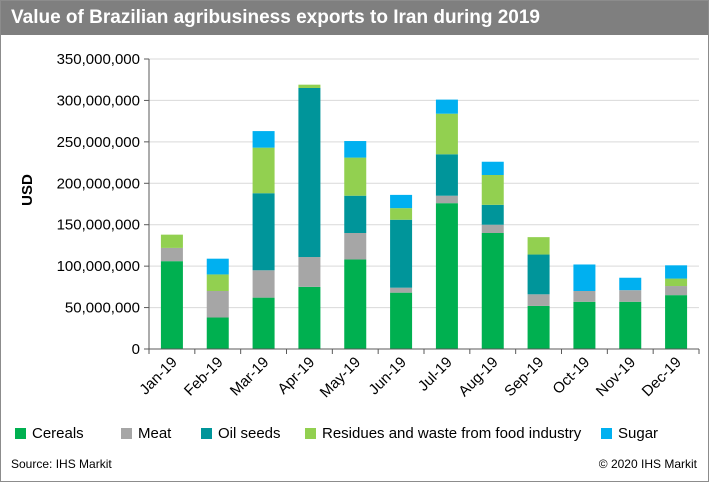 This screenshot has height=482, width=709. What do you see at coordinates (452, 433) in the screenshot?
I see `legend-label: Residues and waste from food industry` at bounding box center [452, 433].